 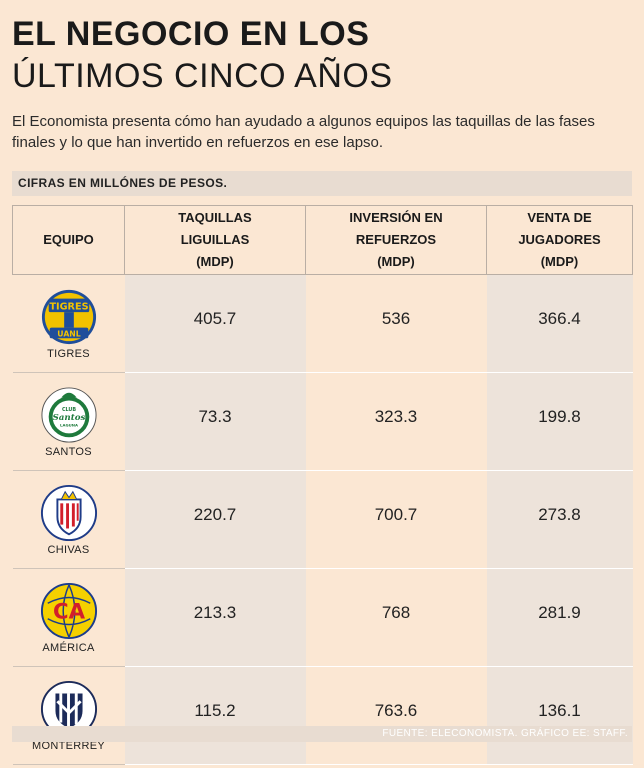 I want to click on table-row-chivas: CHIVAS 220.7 700.7 273.8, so click(x=322, y=519).